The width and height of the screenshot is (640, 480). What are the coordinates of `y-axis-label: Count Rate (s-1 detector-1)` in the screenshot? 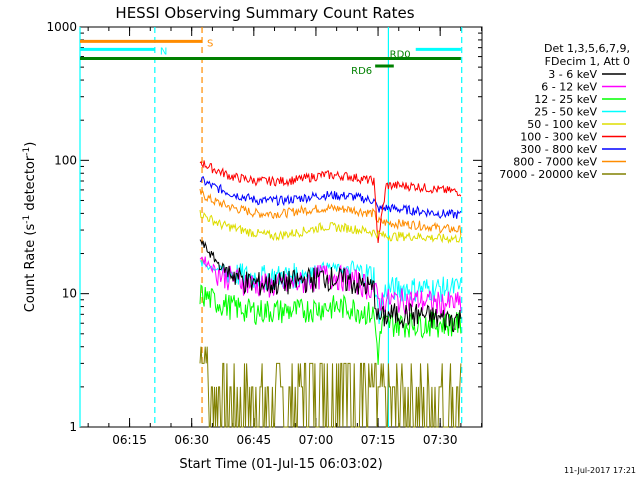 It's located at (30, 227).